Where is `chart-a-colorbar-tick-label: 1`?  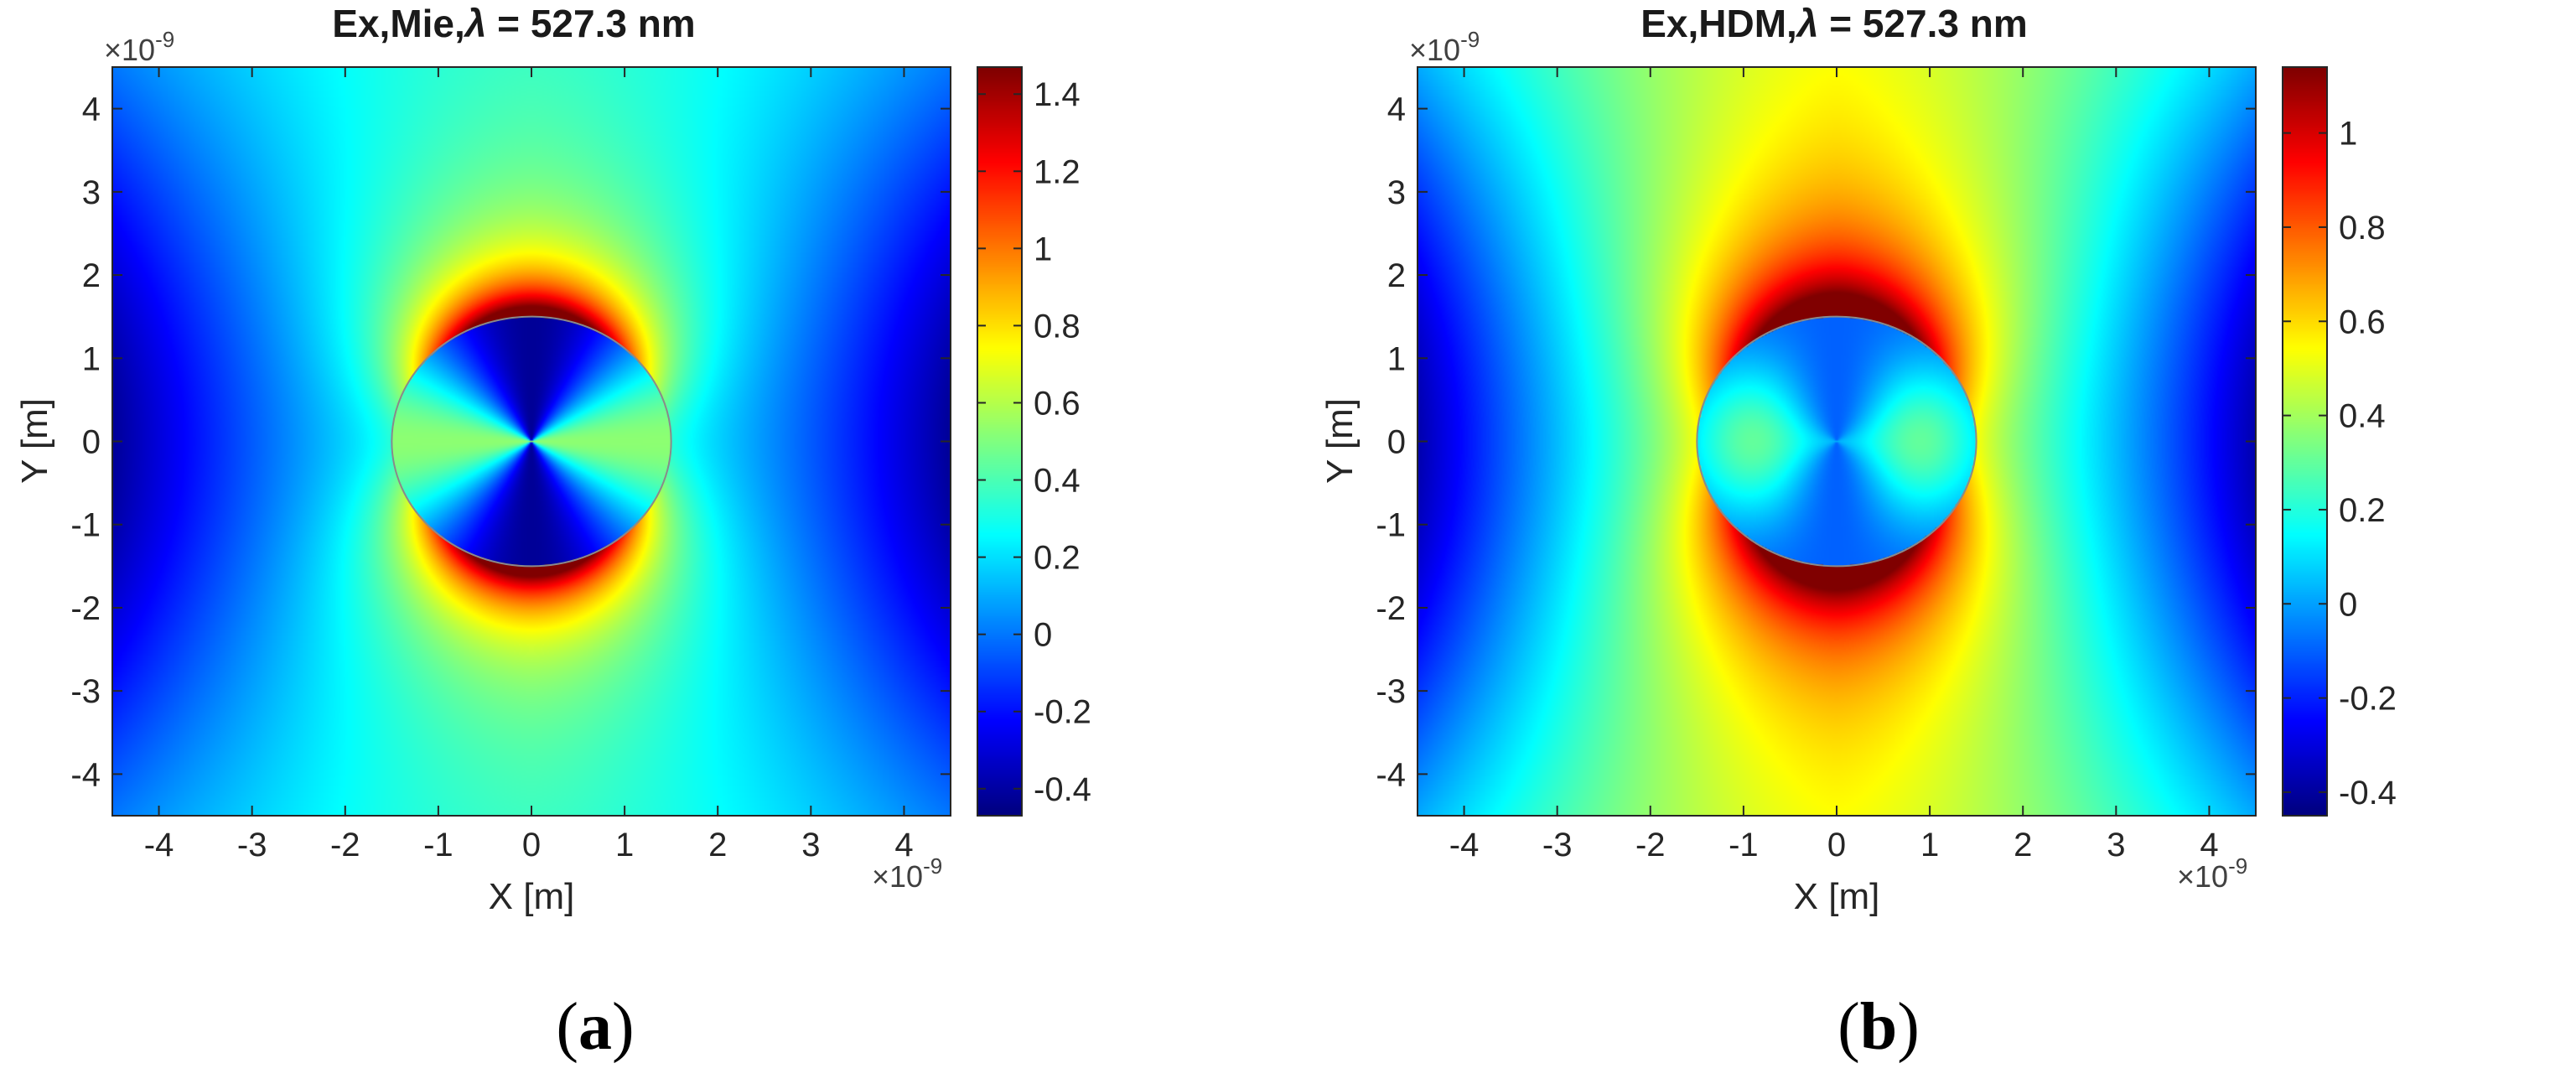
chart-a-colorbar-tick-label: 1 is located at coordinates (1043, 249).